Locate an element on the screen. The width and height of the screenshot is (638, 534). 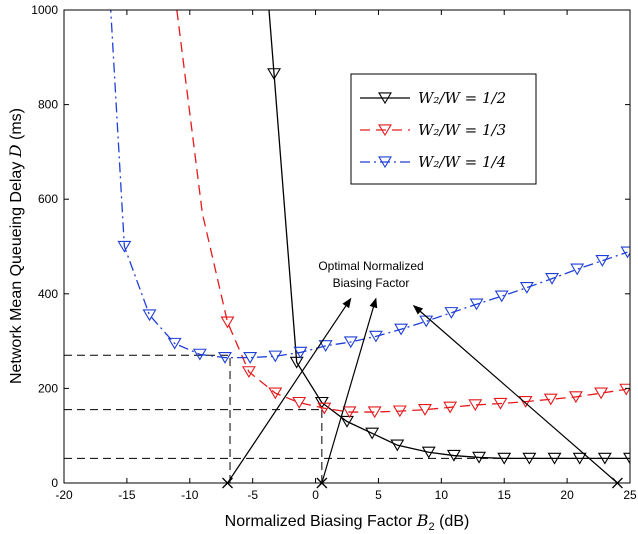
y-tick-label: 600 is located at coordinates (48, 199).